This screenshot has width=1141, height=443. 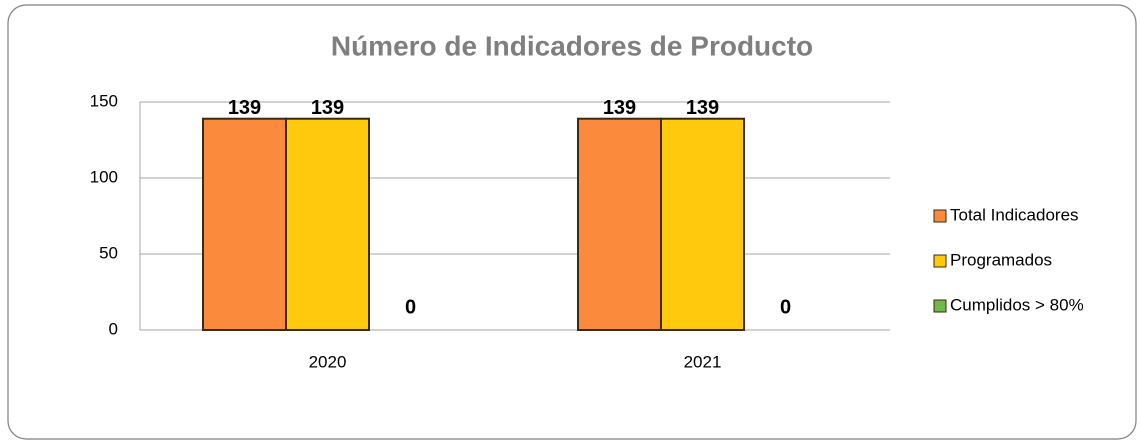 What do you see at coordinates (572, 45) in the screenshot?
I see `chart-title: Número de Indicadores de Producto` at bounding box center [572, 45].